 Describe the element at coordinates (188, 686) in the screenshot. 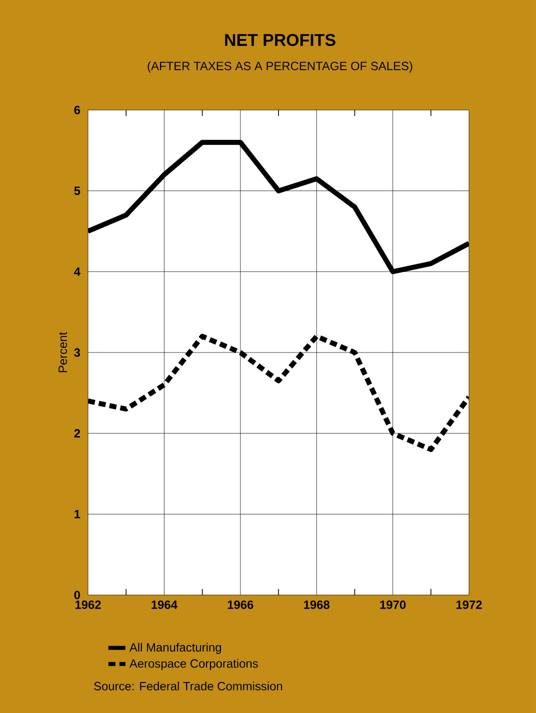

I see `source-note: Source: Federal Trade Commission` at that location.